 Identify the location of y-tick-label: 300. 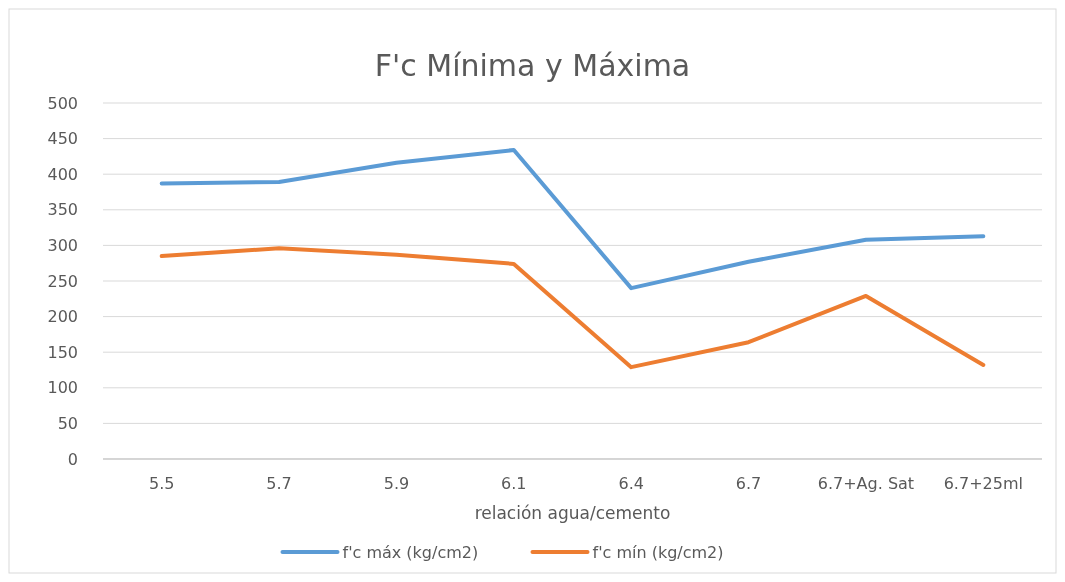
(62, 245).